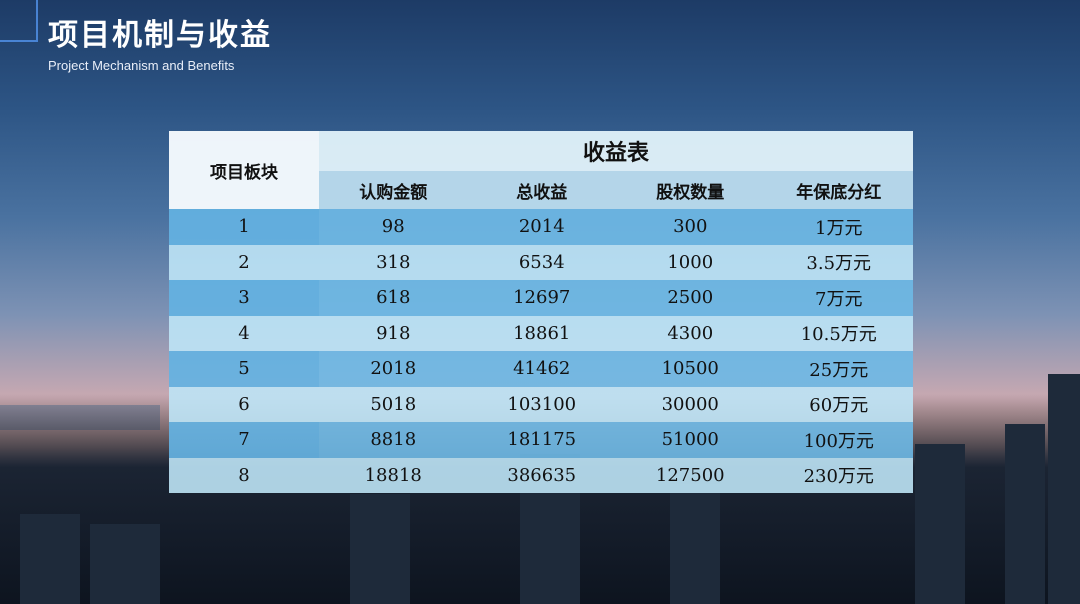 Image resolution: width=1080 pixels, height=604 pixels. What do you see at coordinates (244, 440) in the screenshot?
I see `table-cell: 7` at bounding box center [244, 440].